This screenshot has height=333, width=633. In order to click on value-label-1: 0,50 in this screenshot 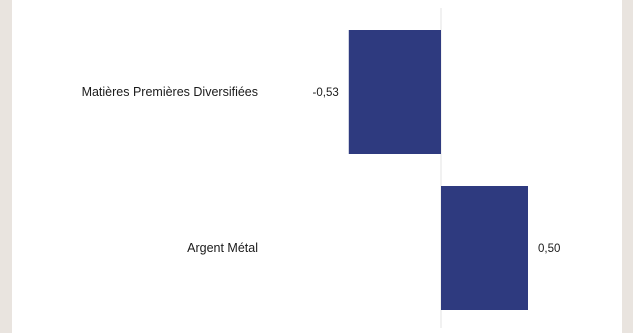, I will do `click(549, 249)`.